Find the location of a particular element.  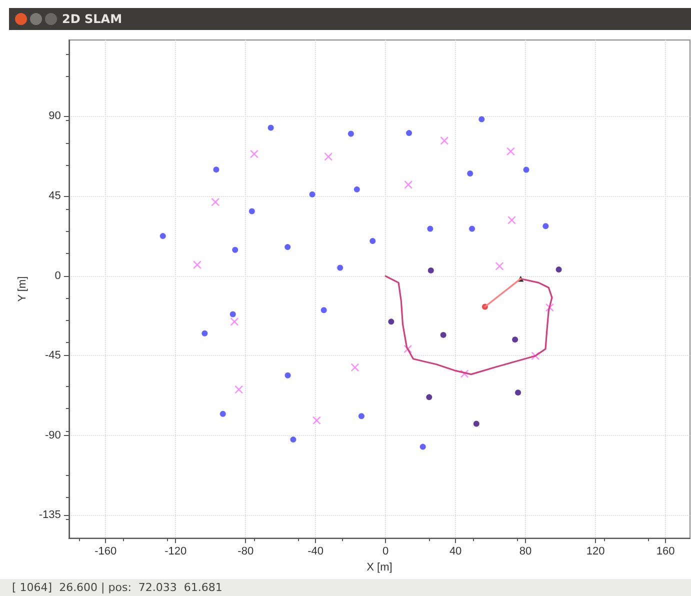

y-axis-title: Y [m] is located at coordinates (22, 289).